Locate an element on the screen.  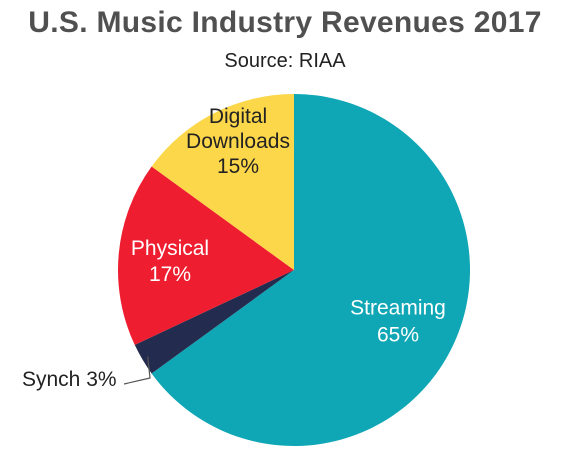
synch-leader-line is located at coordinates (137, 370).